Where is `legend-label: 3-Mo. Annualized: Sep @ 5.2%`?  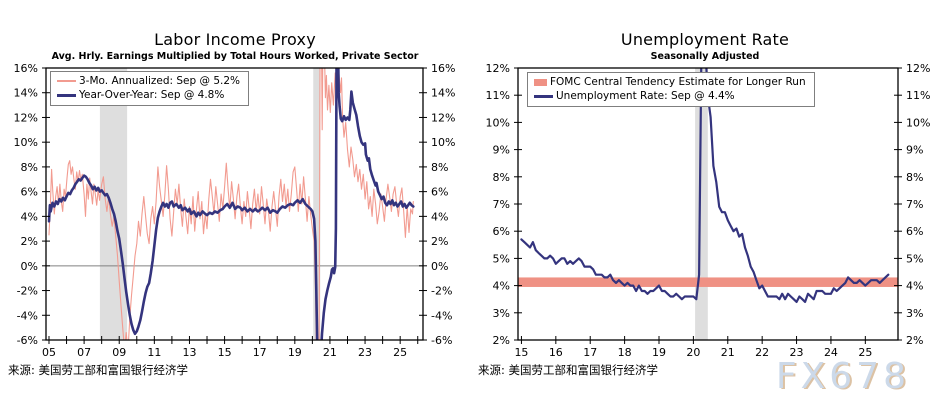 legend-label: 3-Mo. Annualized: Sep @ 5.2% is located at coordinates (160, 81).